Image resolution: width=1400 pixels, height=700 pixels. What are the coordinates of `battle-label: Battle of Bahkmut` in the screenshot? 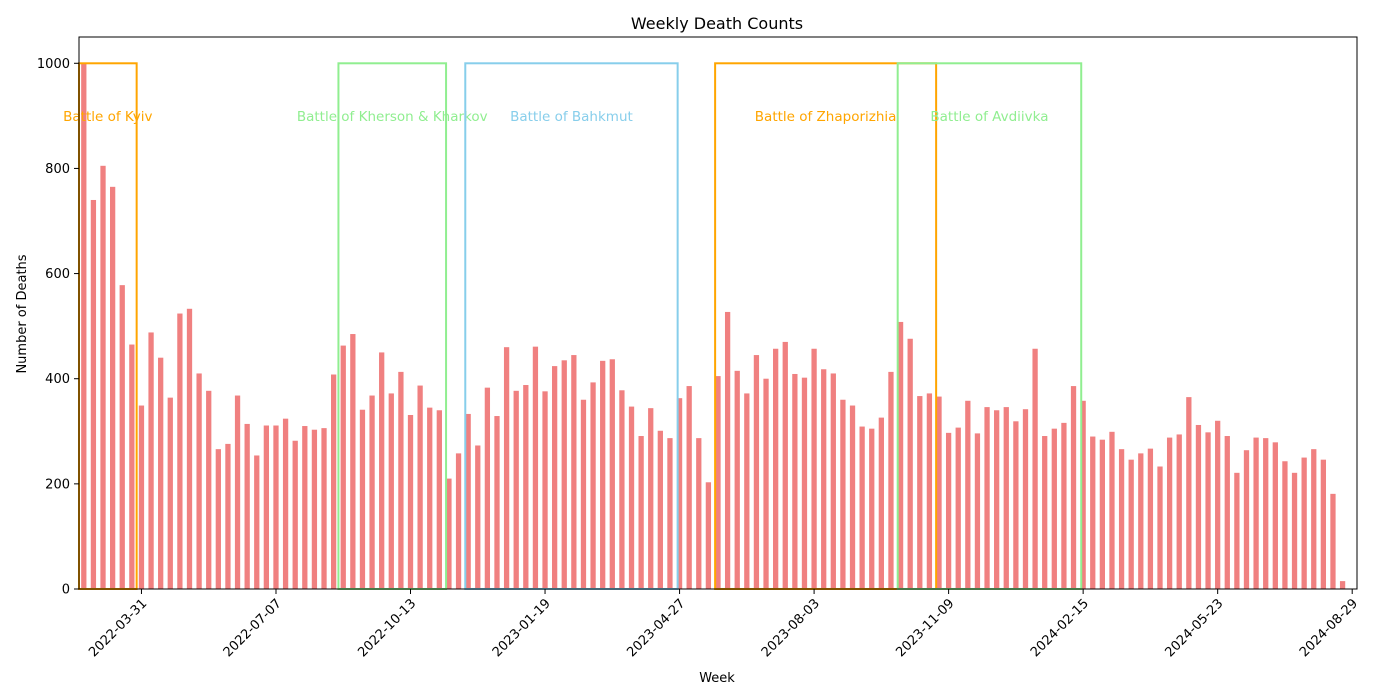 It's located at (571, 117).